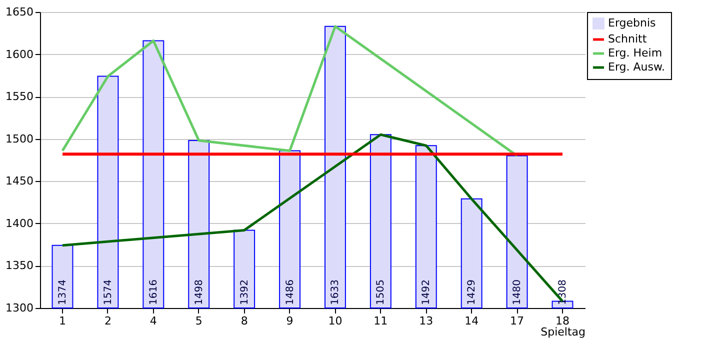 The height and width of the screenshot is (350, 720). Describe the element at coordinates (290, 292) in the screenshot. I see `data-label: 1486` at that location.